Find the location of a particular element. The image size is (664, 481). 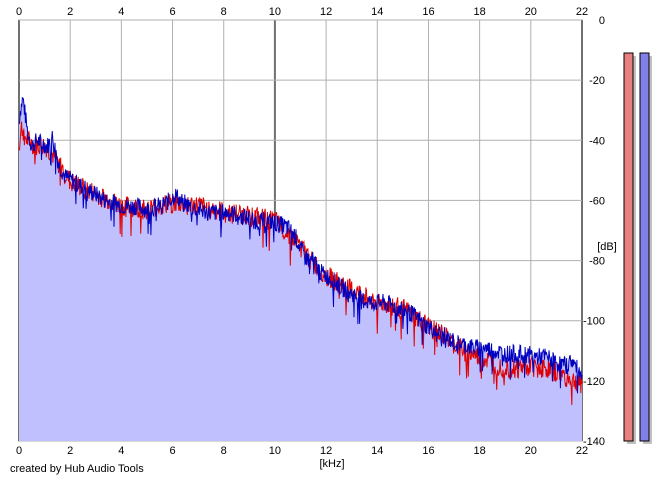

y-axis-label: [dB] is located at coordinates (607, 247).